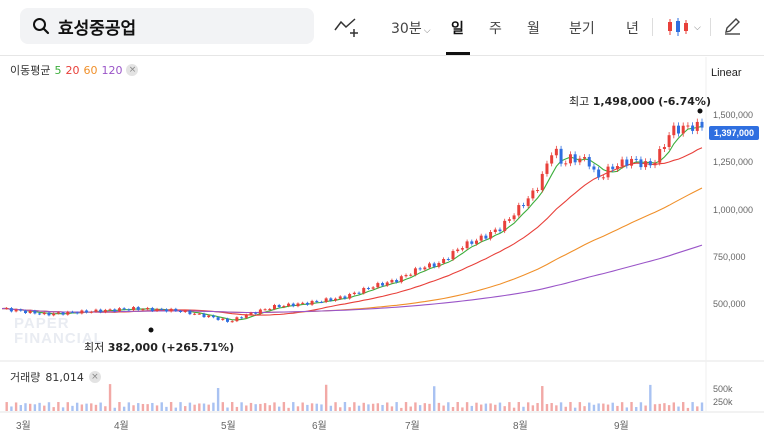  I want to click on y-tick: 1,000,000, so click(733, 210).